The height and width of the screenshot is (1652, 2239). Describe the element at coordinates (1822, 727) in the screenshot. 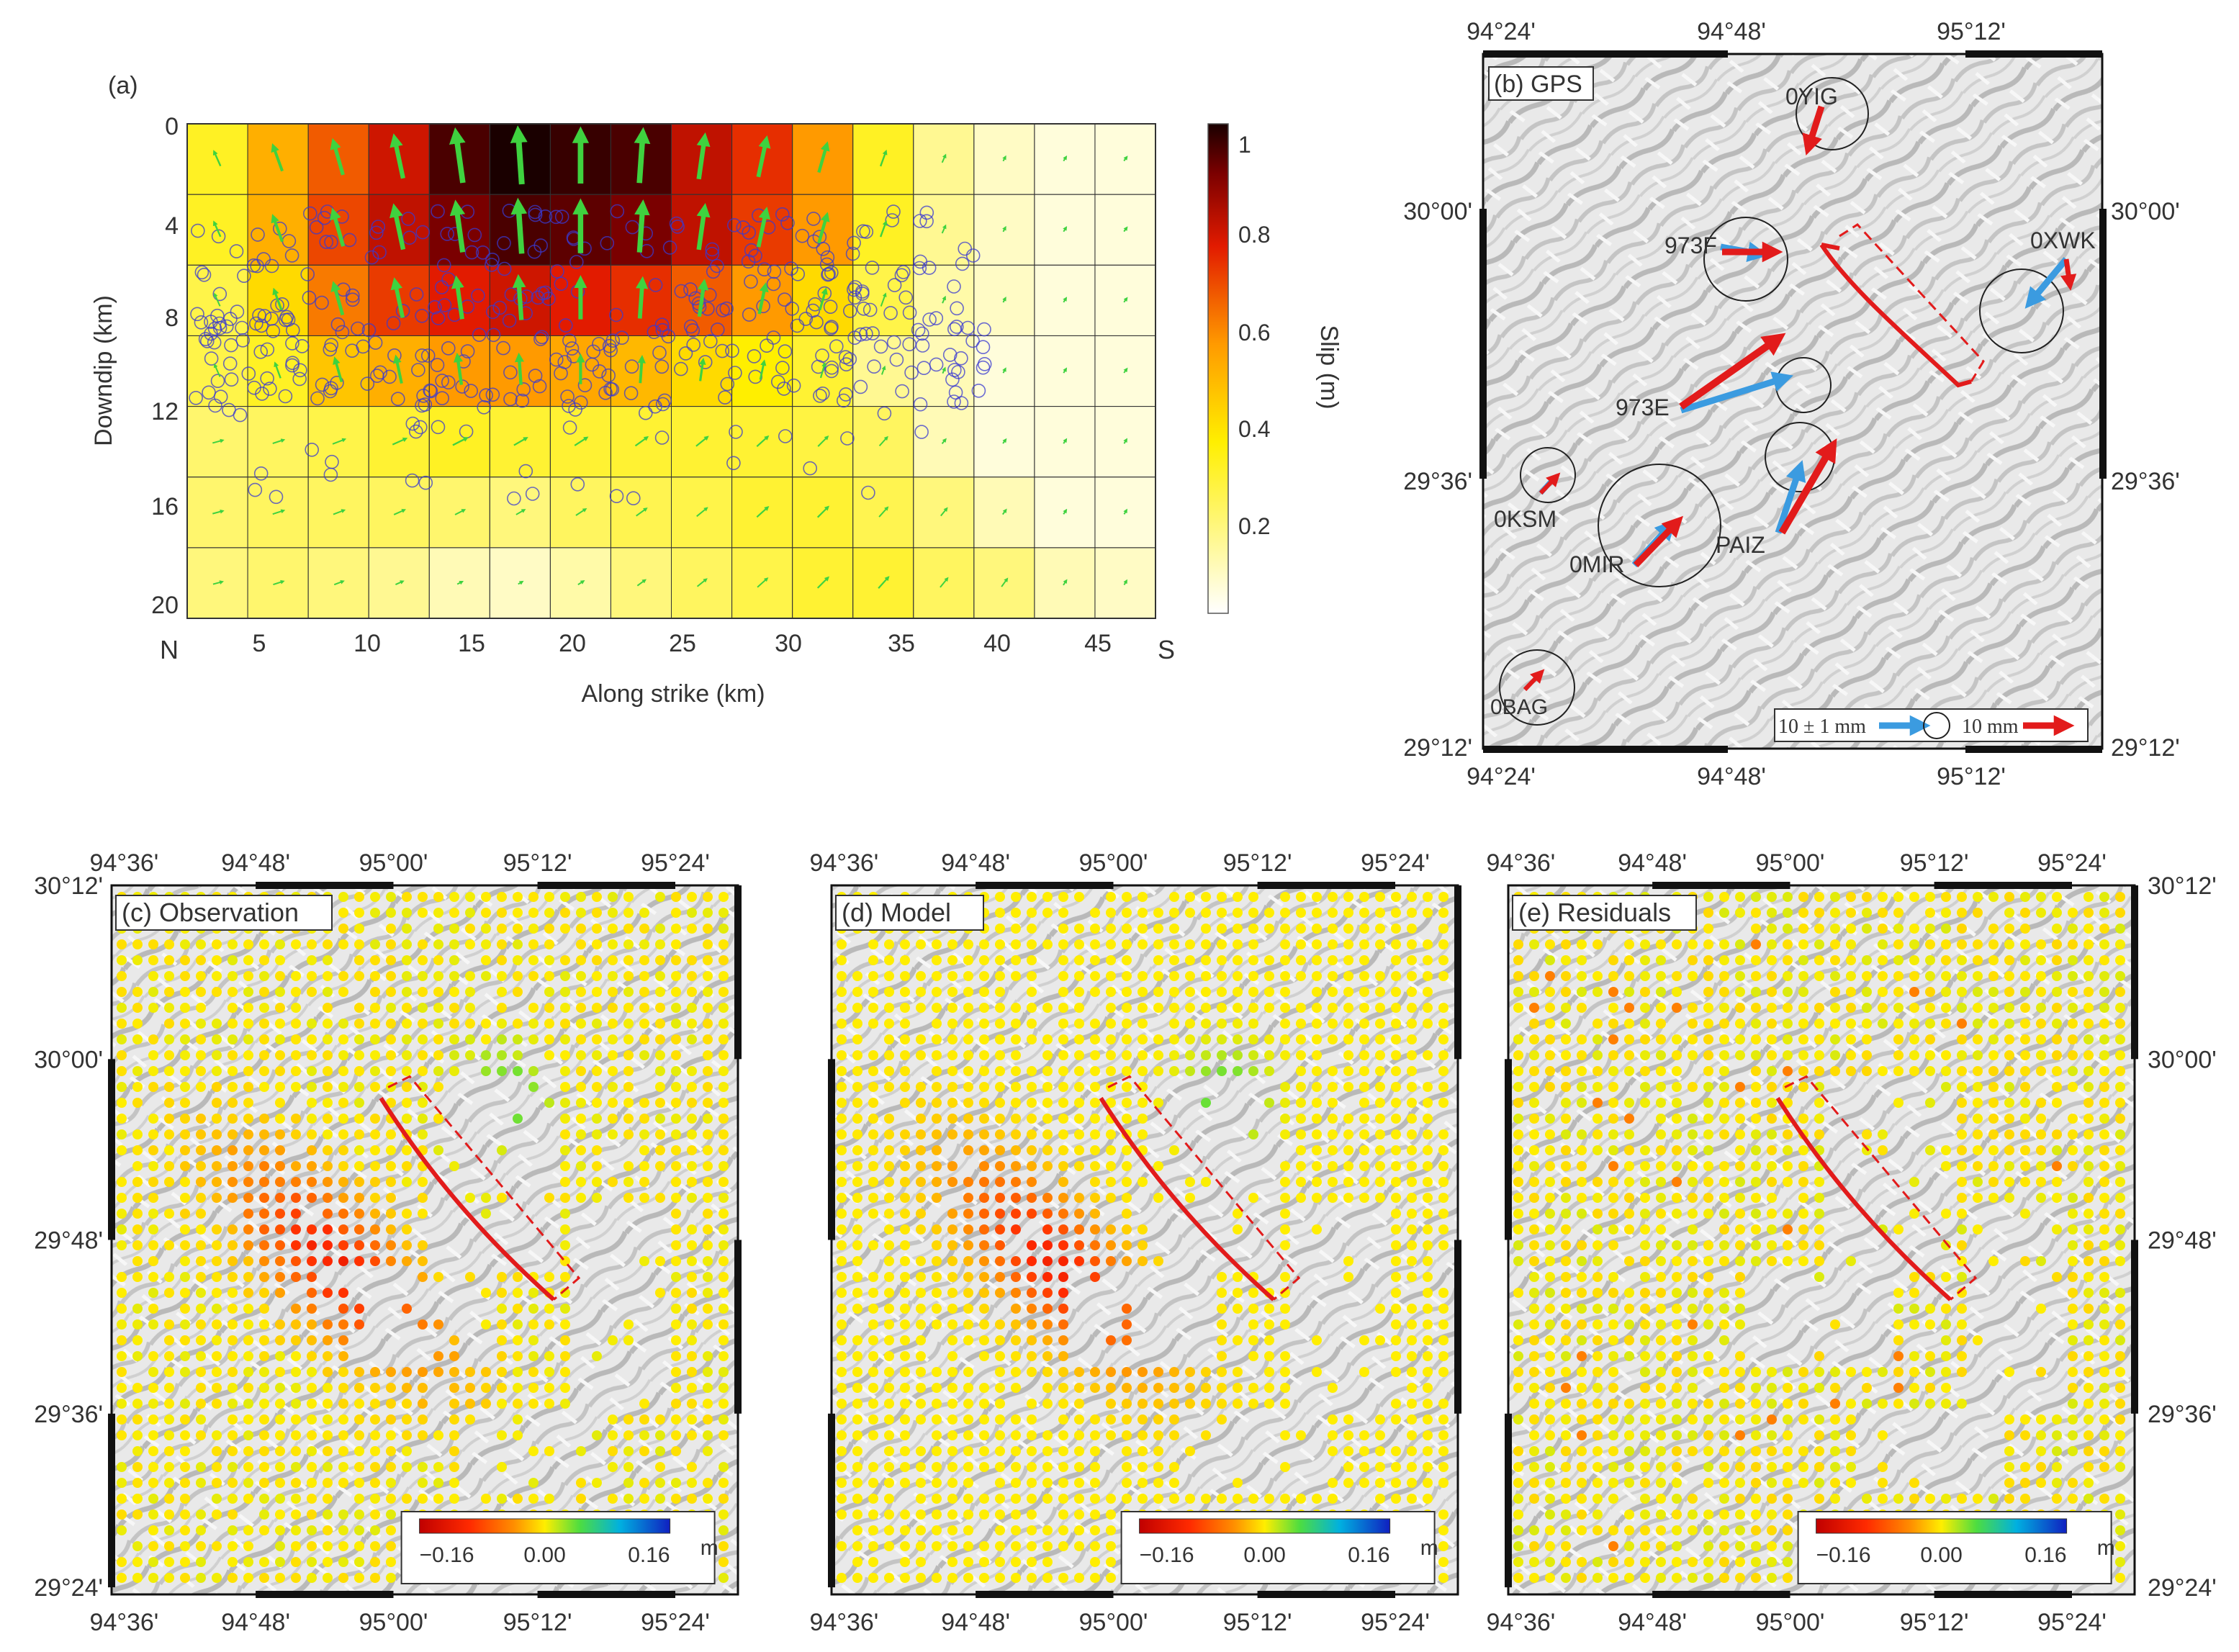

I see `legend-obs-text: 10 ± 1 mm` at that location.